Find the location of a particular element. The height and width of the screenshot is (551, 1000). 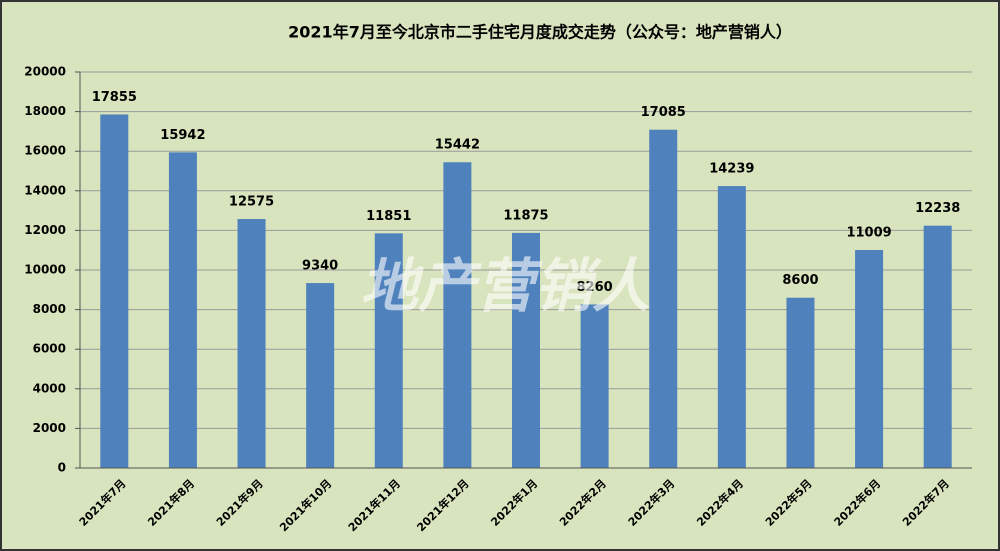

y-tick-label: 2000 is located at coordinates (49, 428).